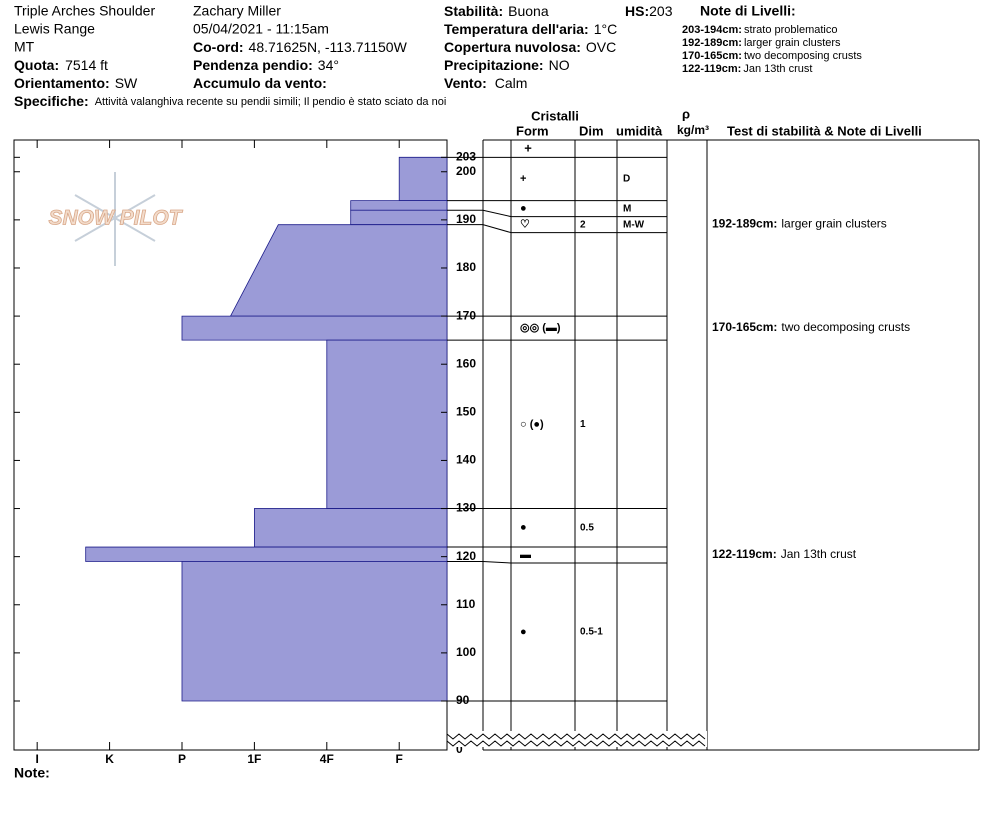 The height and width of the screenshot is (840, 994). I want to click on air-temp: Temperatura dell'aria: 1°C, so click(530, 29).